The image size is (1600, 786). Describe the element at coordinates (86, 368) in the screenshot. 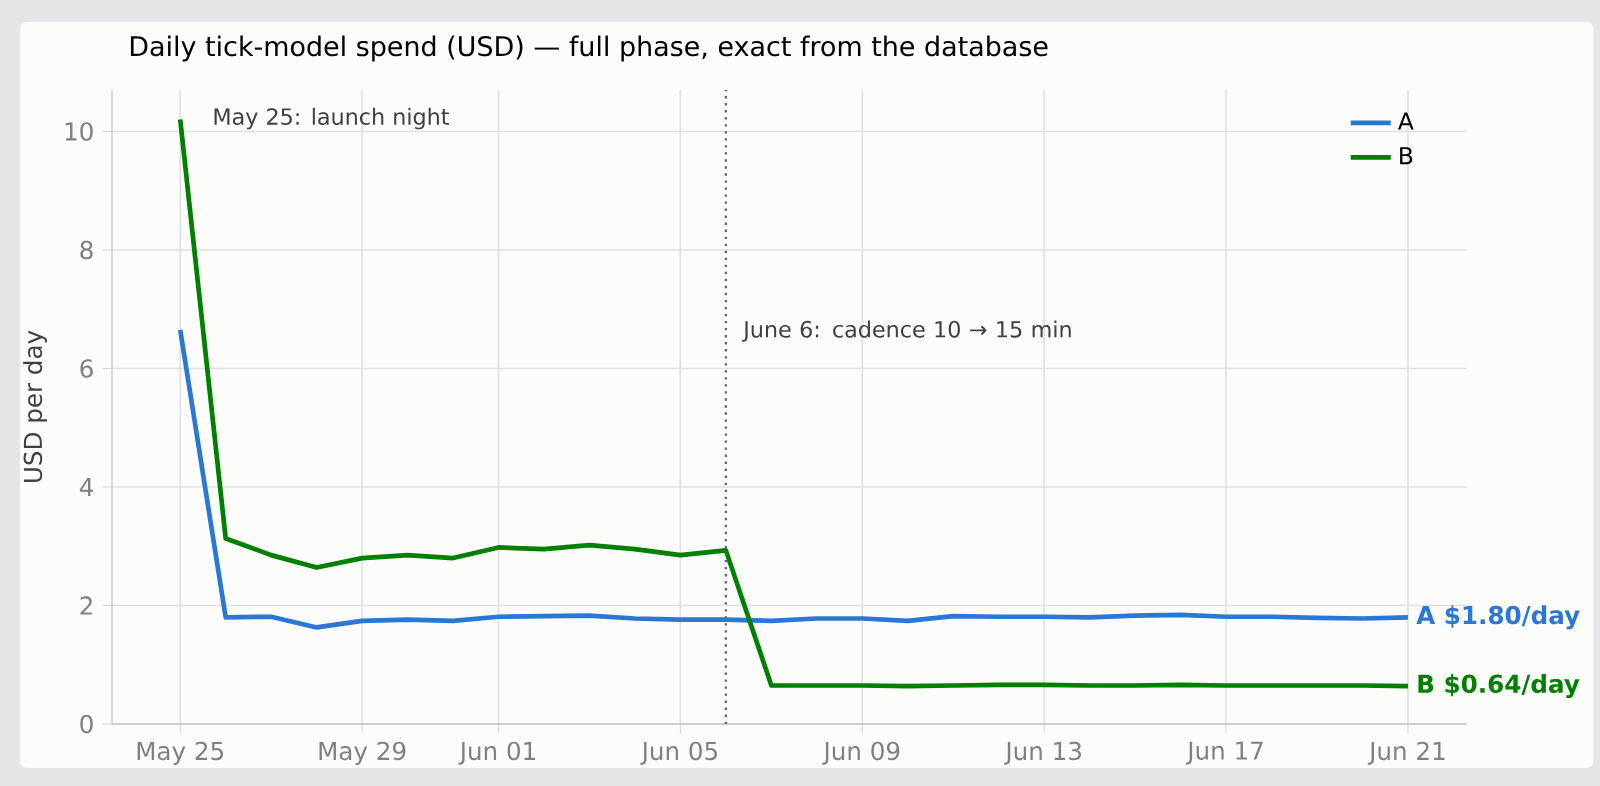

I see `y-tick-label: 6` at that location.